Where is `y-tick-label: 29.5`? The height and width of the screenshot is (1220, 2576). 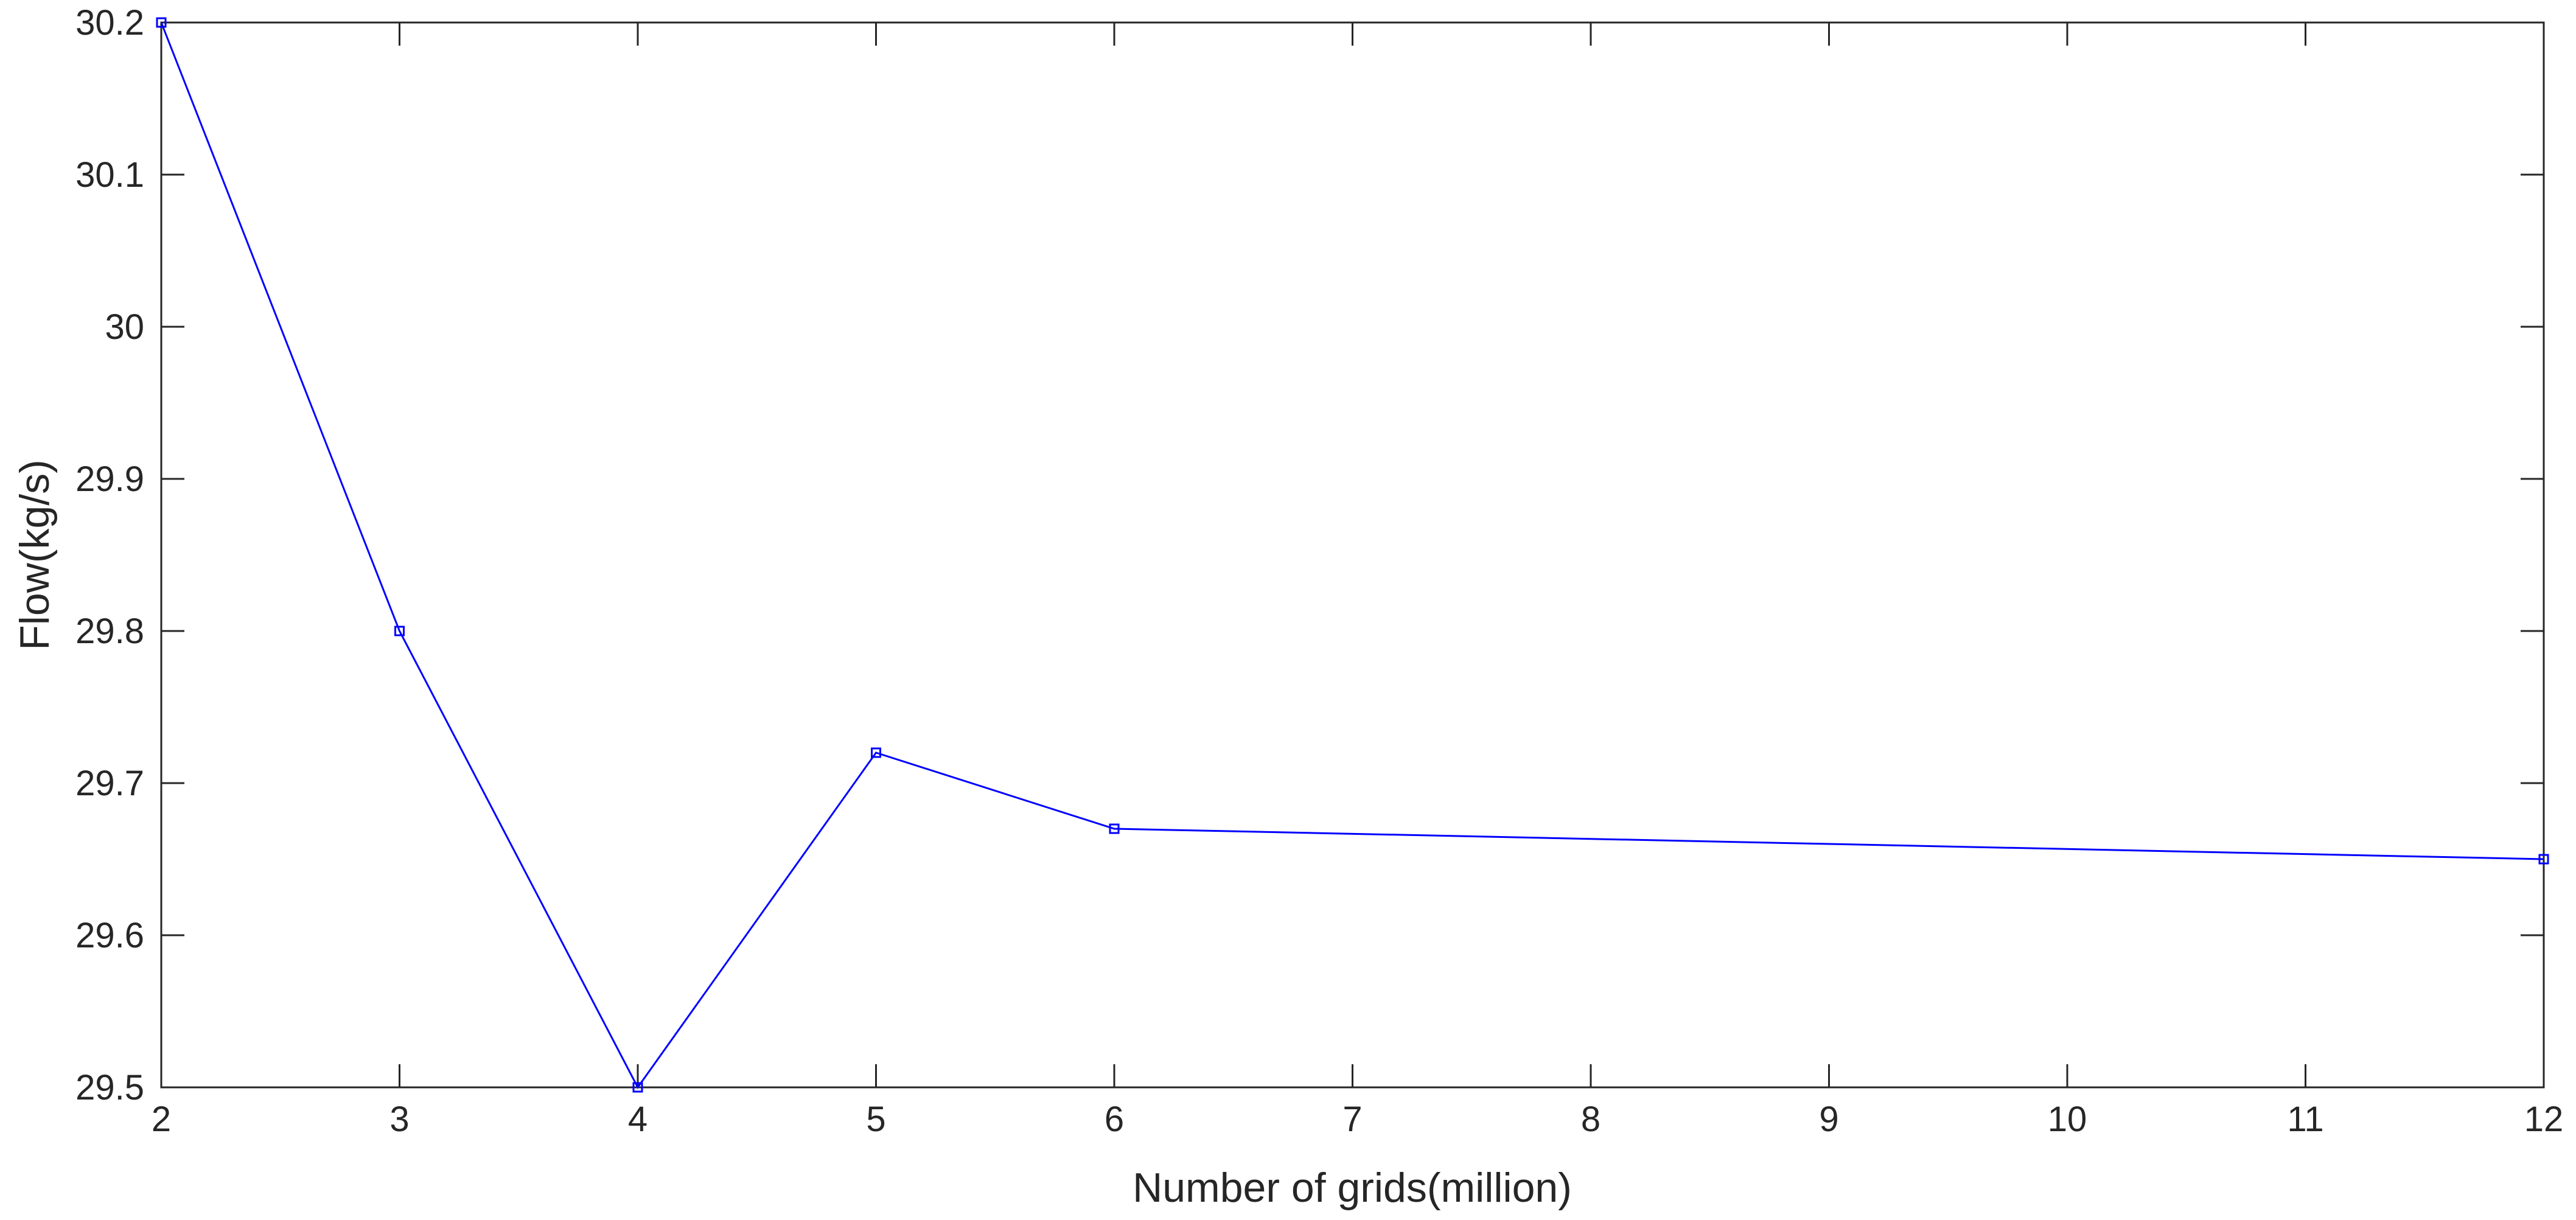 y-tick-label: 29.5 is located at coordinates (109, 1087).